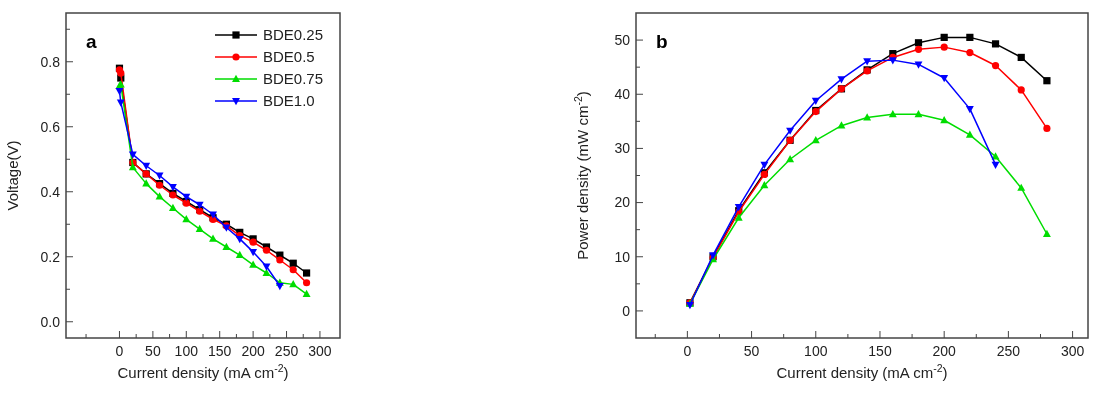 The height and width of the screenshot is (405, 1093). What do you see at coordinates (622, 256) in the screenshot?
I see `y-tick-label: 10` at bounding box center [622, 256].